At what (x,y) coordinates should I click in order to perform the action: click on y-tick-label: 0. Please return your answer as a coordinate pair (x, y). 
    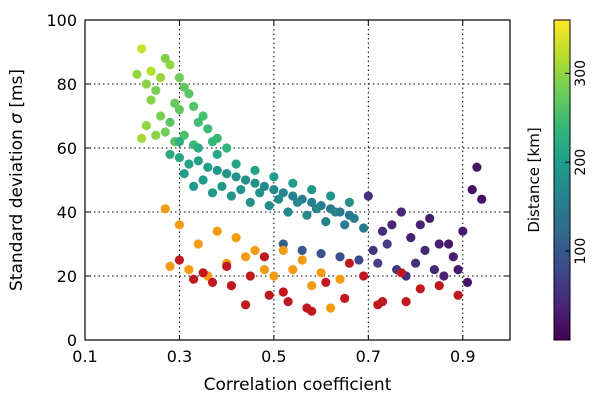
    Looking at the image, I should click on (72, 340).